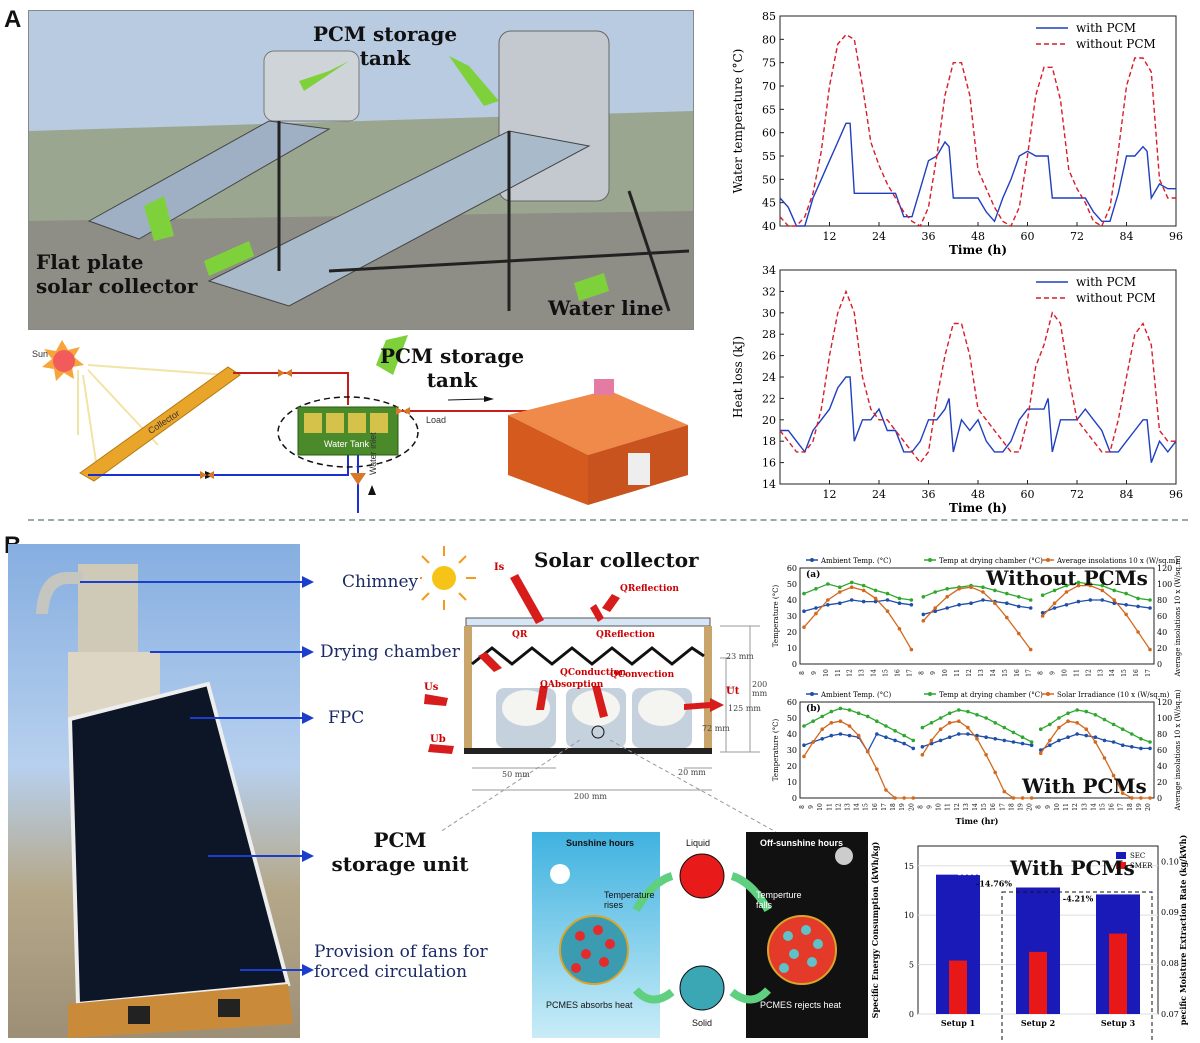 Image resolution: width=1200 pixels, height=1043 pixels. Describe the element at coordinates (958, 1023) in the screenshot. I see `x-tick-label: Setup 1` at that location.